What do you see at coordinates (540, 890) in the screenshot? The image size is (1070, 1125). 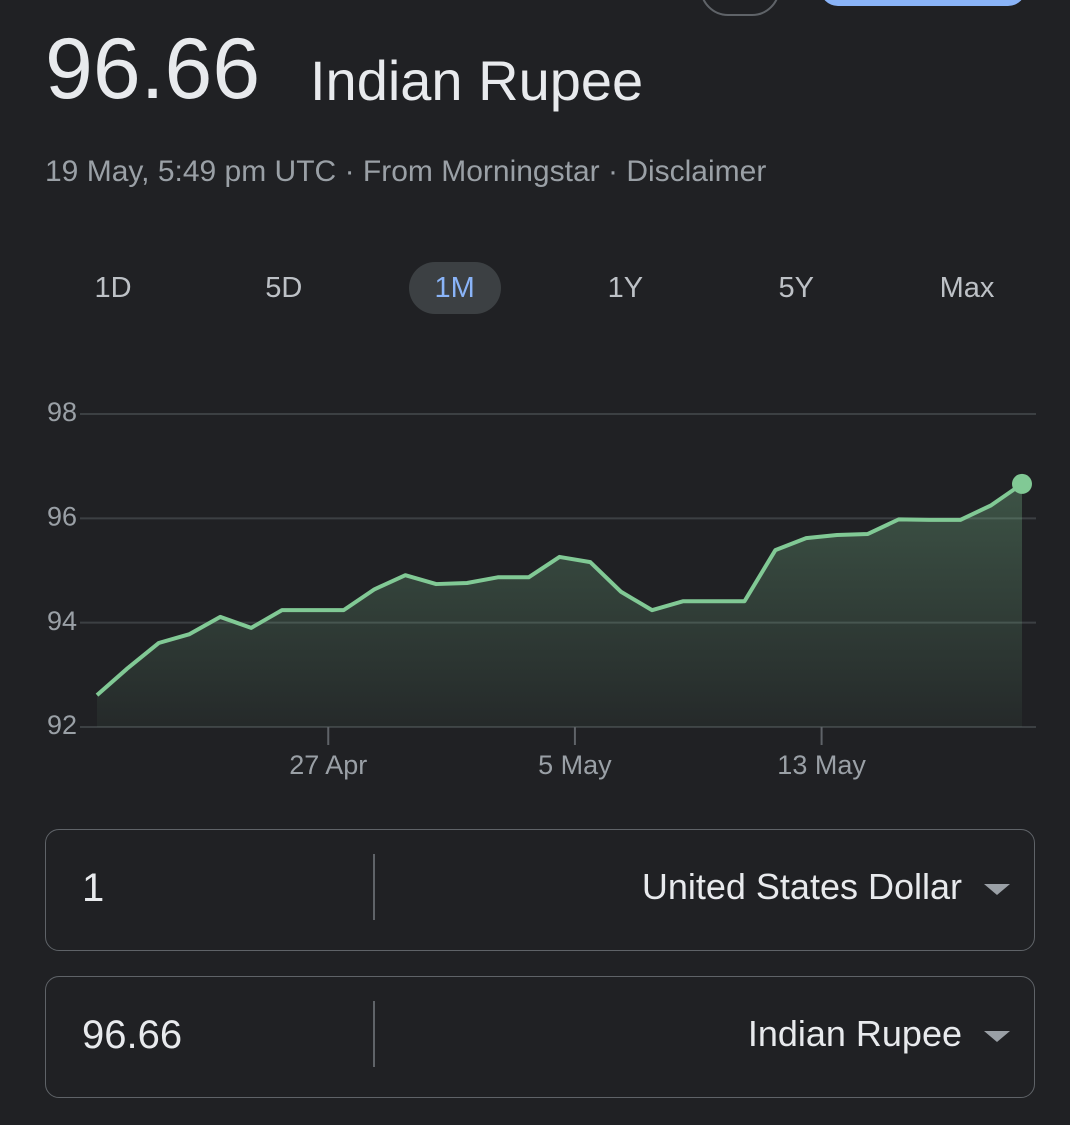 I see `converter-row: 1 United States Dollar` at bounding box center [540, 890].